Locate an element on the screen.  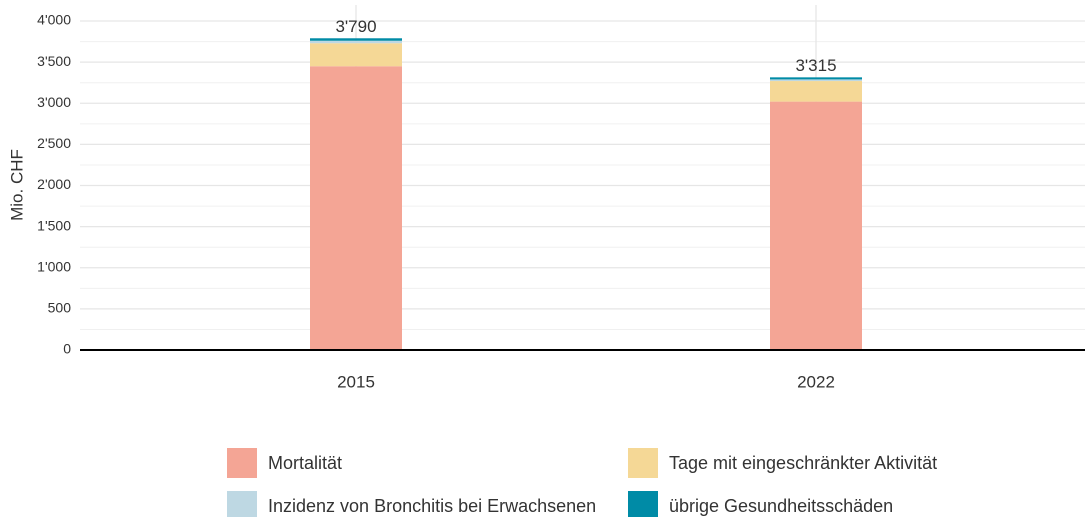
y-tick-label: 2'000 is located at coordinates (54, 184).